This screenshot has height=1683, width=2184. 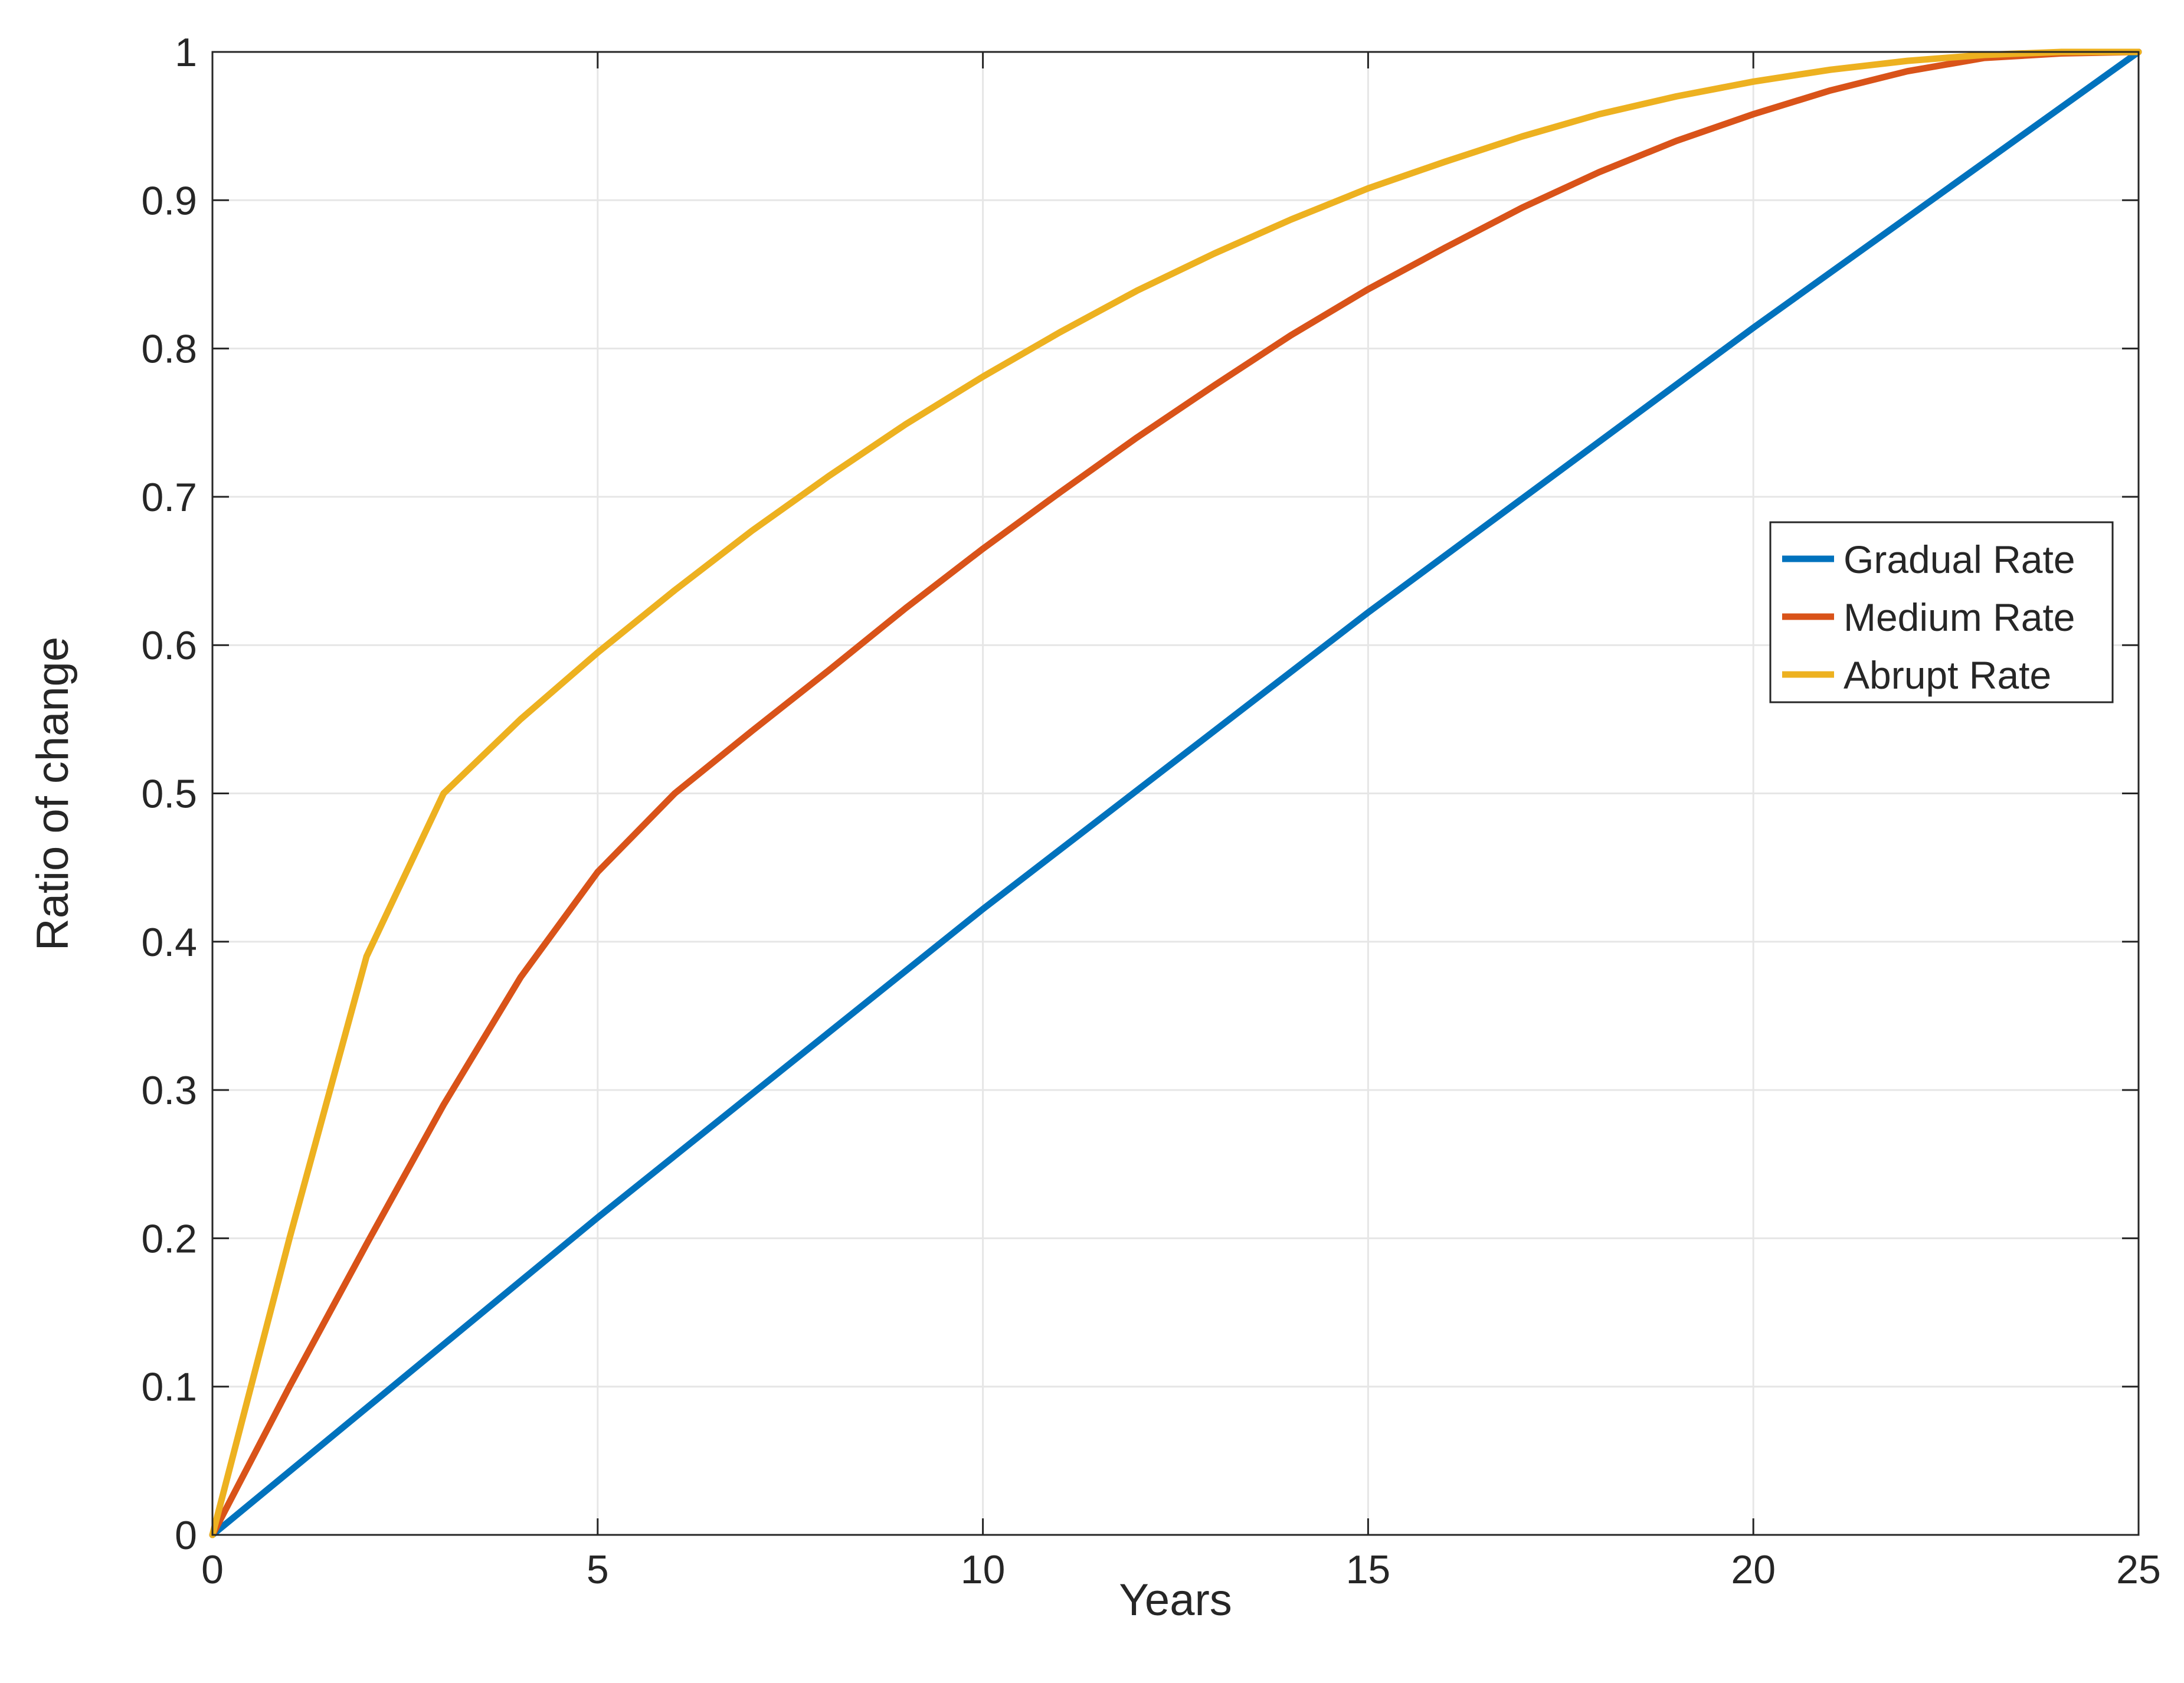 I want to click on x-tick-label: 15, so click(x=1368, y=1569).